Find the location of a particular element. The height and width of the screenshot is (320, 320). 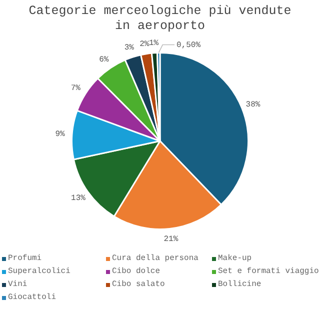

data-label: 9% is located at coordinates (60, 135).